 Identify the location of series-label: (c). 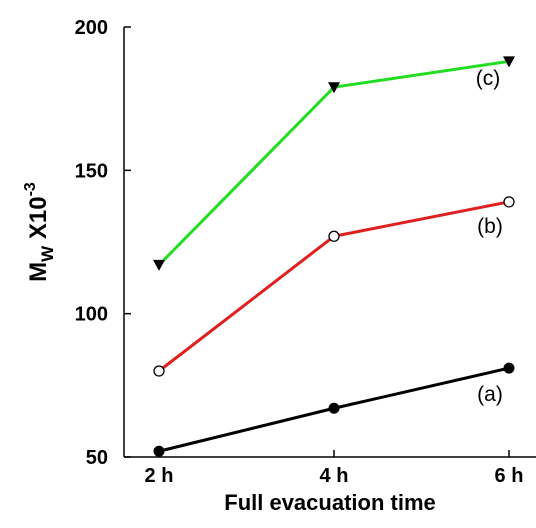
(488, 78).